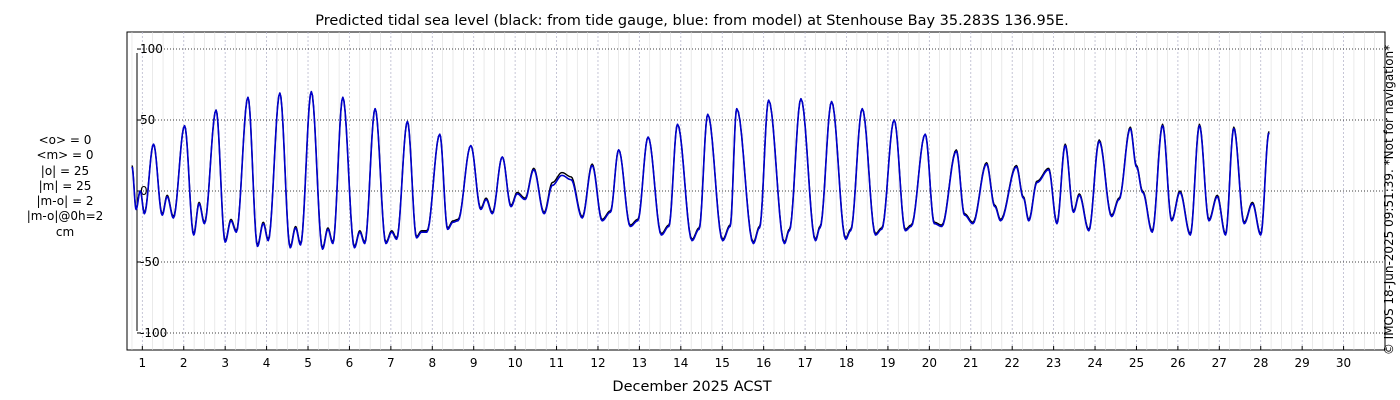 The height and width of the screenshot is (400, 1400). I want to click on x-tick-label: 22, so click(1012, 363).